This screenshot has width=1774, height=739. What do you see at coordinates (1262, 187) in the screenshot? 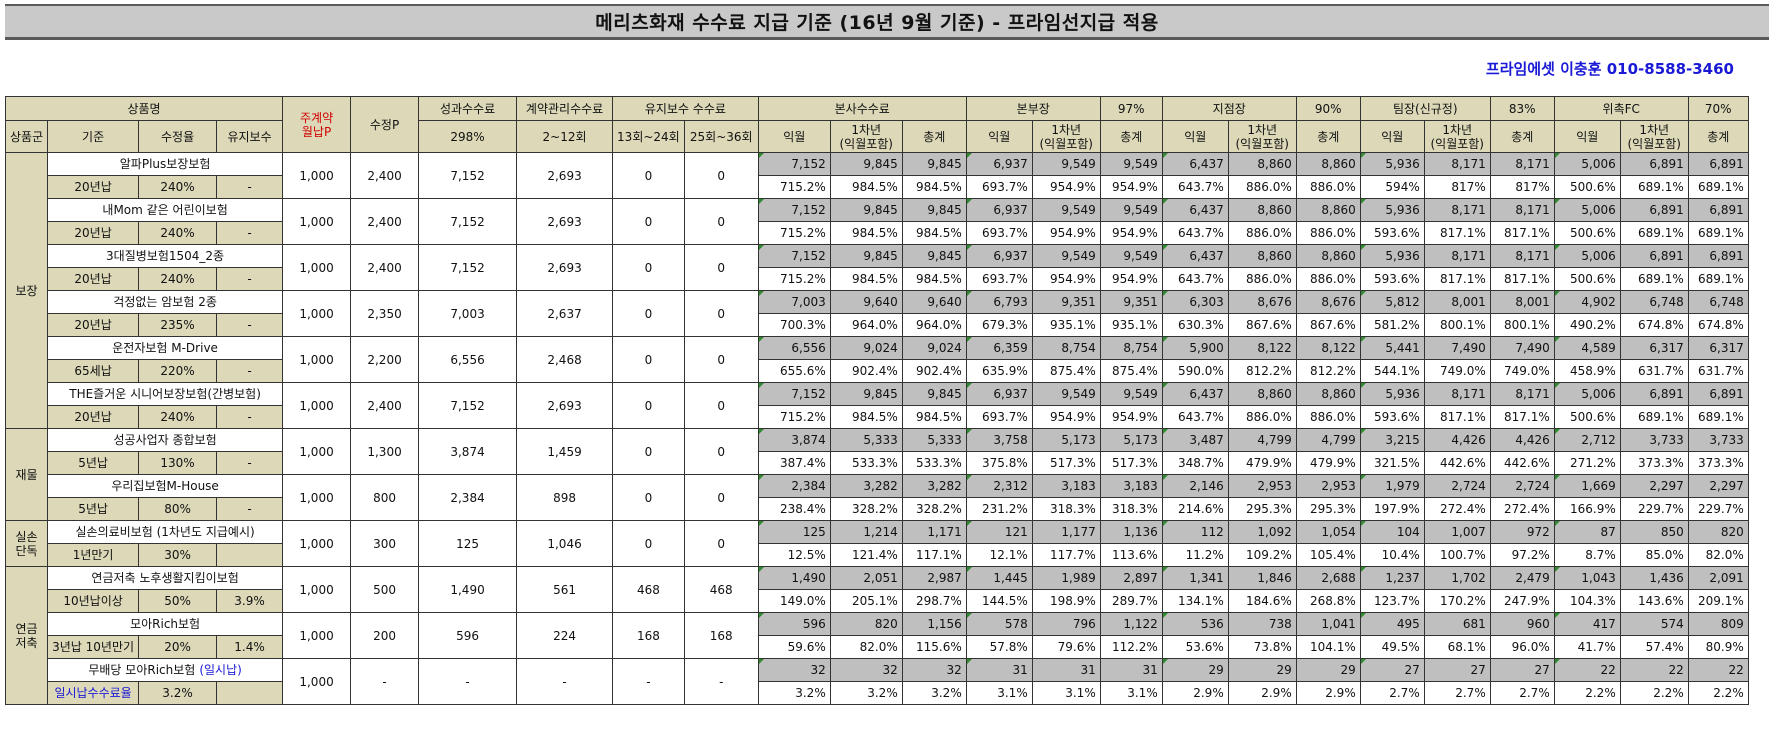
I see `percent-cell: 886.0%` at bounding box center [1262, 187].